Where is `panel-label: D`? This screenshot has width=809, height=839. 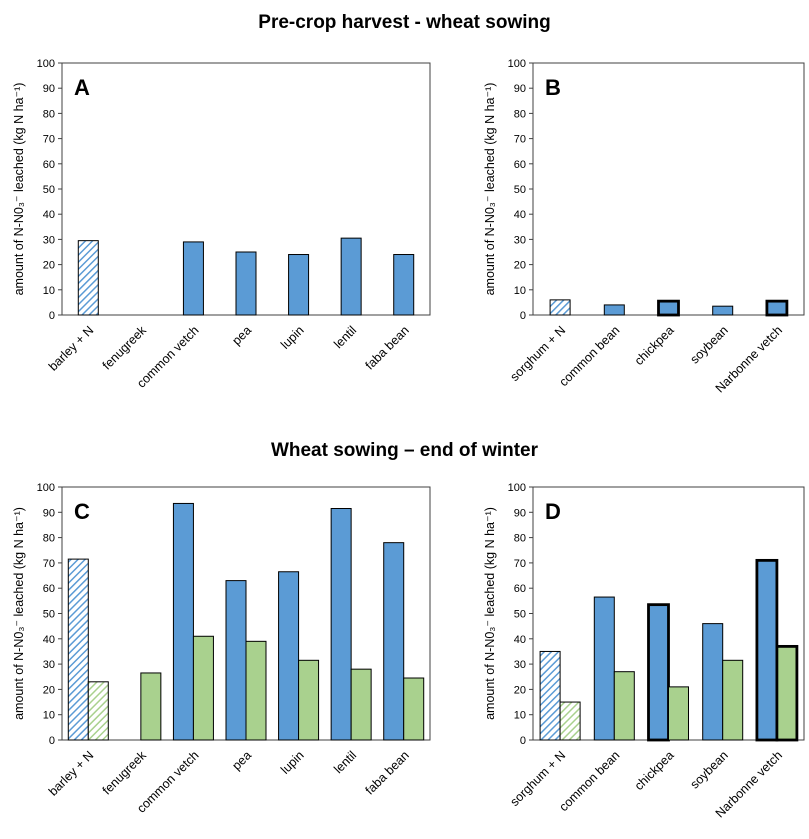 panel-label: D is located at coordinates (553, 511).